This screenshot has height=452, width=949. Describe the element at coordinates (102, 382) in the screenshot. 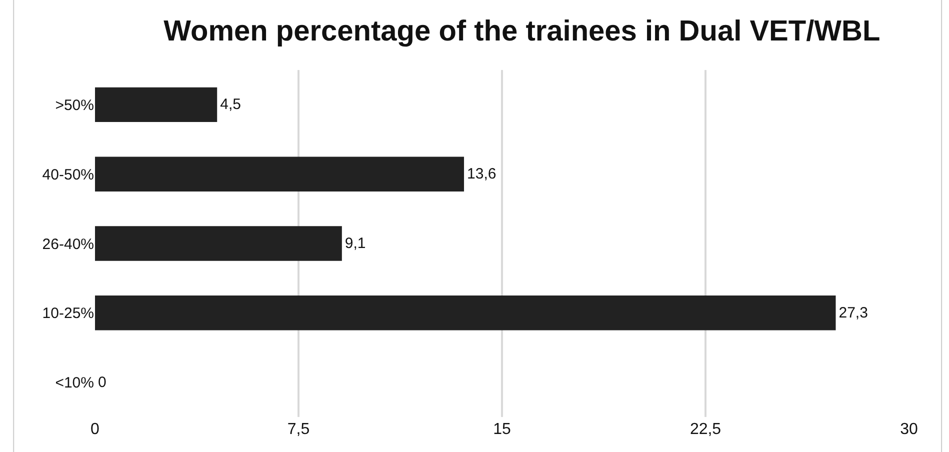

I see `data-label: 0` at that location.